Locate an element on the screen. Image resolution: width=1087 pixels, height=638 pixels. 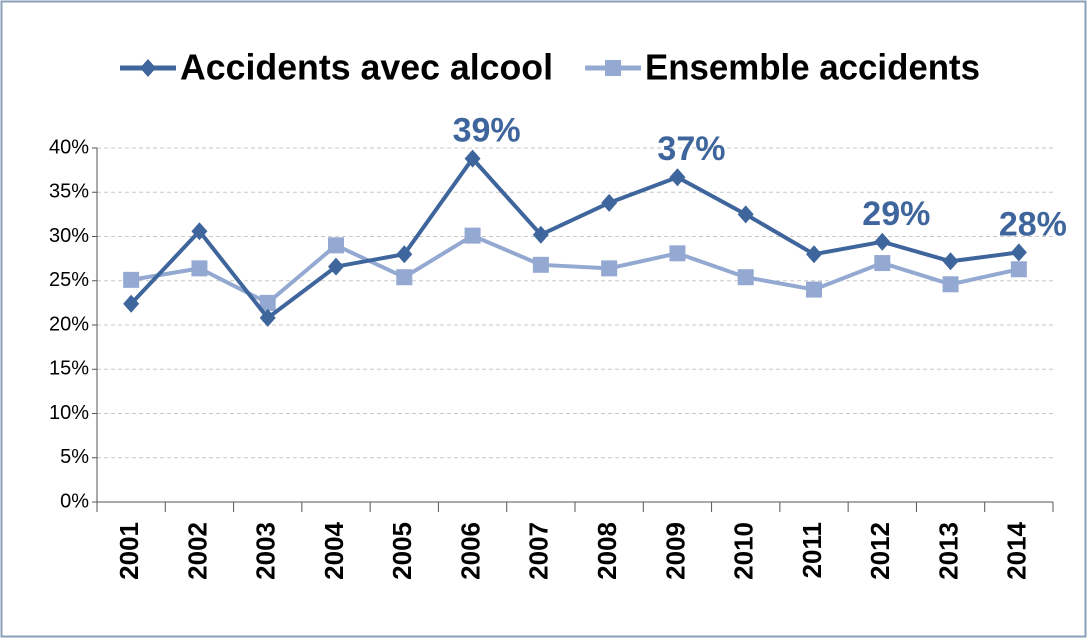
data-label: 37% is located at coordinates (691, 149).